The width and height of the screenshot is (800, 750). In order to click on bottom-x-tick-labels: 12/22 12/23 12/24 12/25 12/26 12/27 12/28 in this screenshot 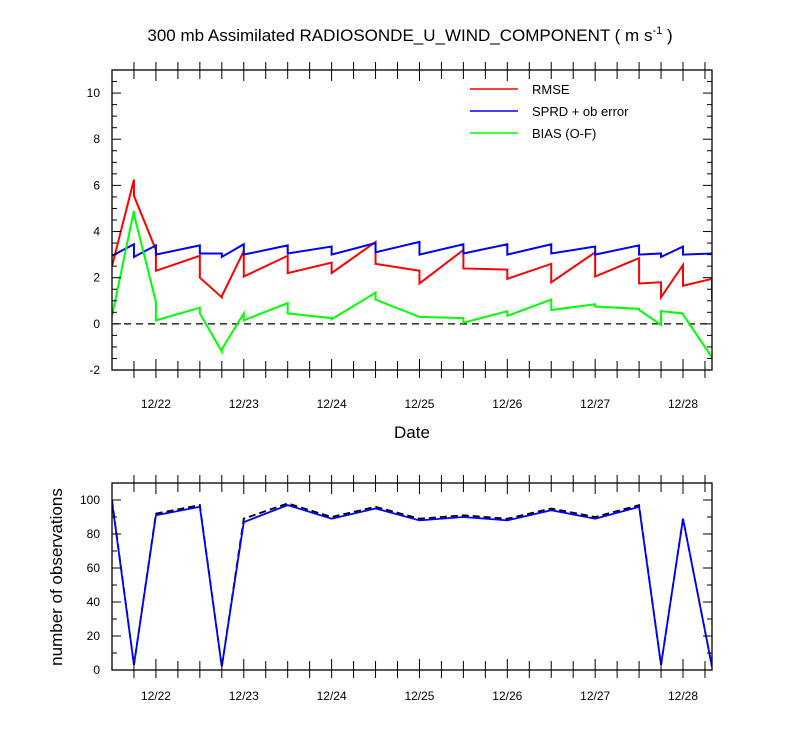, I will do `click(419, 696)`.